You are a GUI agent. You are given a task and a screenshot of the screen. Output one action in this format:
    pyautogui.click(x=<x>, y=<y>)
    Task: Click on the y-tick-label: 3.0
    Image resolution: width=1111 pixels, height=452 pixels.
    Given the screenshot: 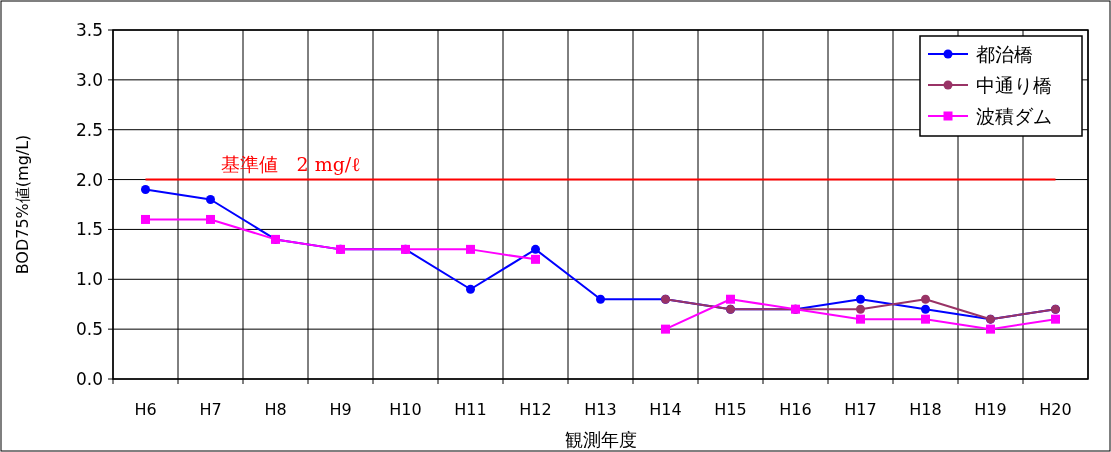 What is the action you would take?
    pyautogui.click(x=89, y=79)
    